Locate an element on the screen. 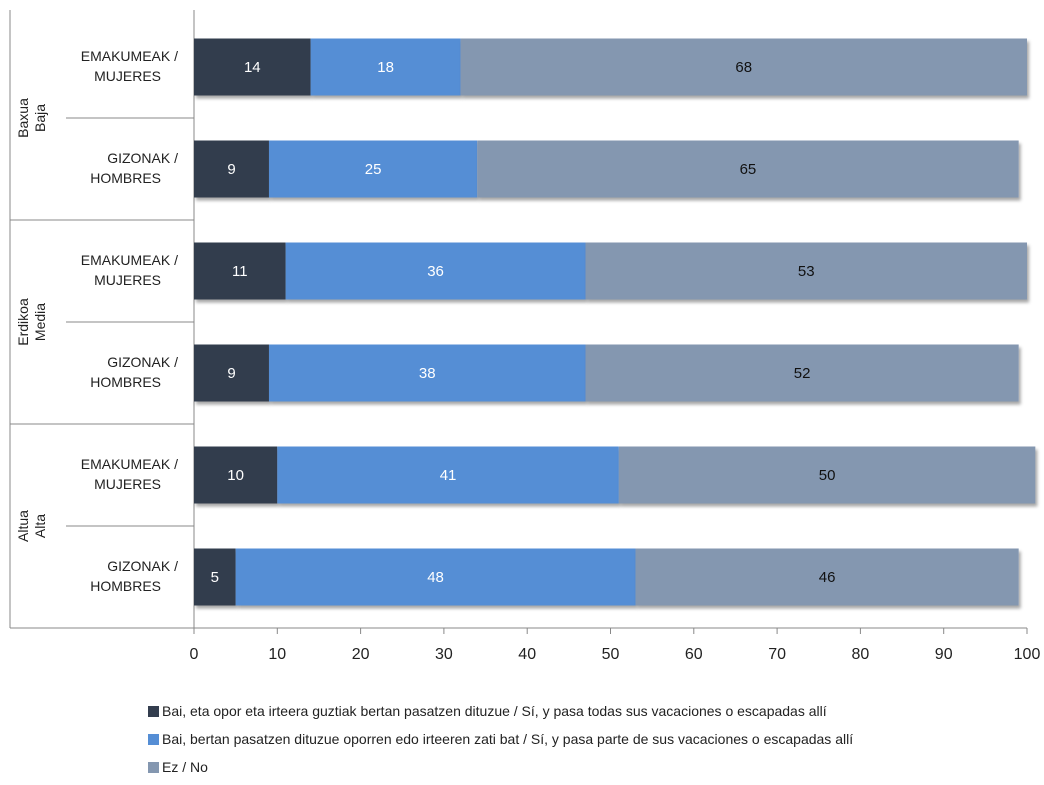 Image resolution: width=1044 pixels, height=785 pixels. group-label: BaxuaBaja is located at coordinates (31, 118).